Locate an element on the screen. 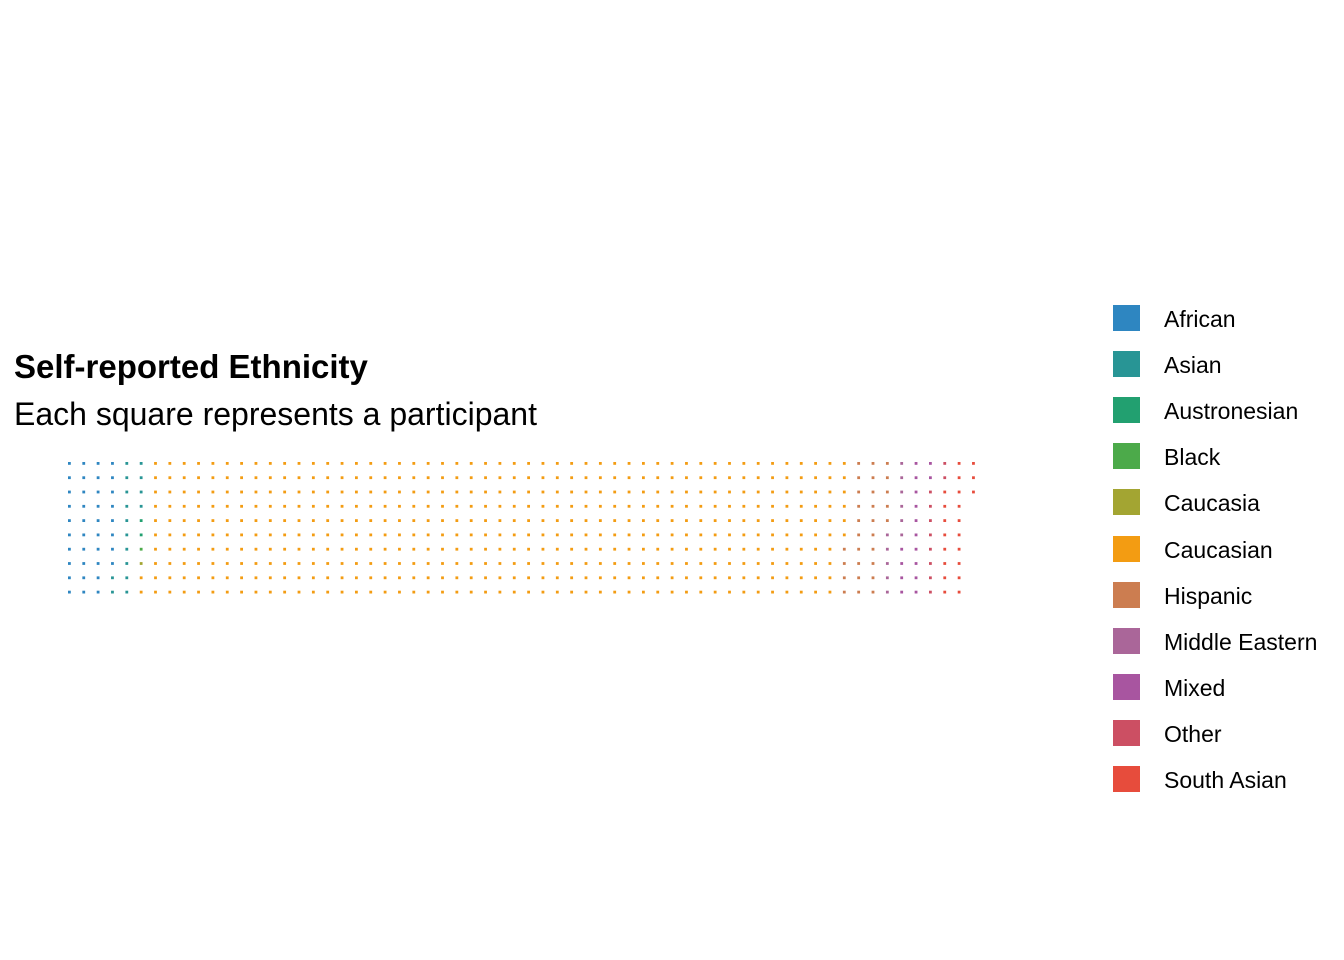  legend-item-other: Other is located at coordinates (1223, 733).